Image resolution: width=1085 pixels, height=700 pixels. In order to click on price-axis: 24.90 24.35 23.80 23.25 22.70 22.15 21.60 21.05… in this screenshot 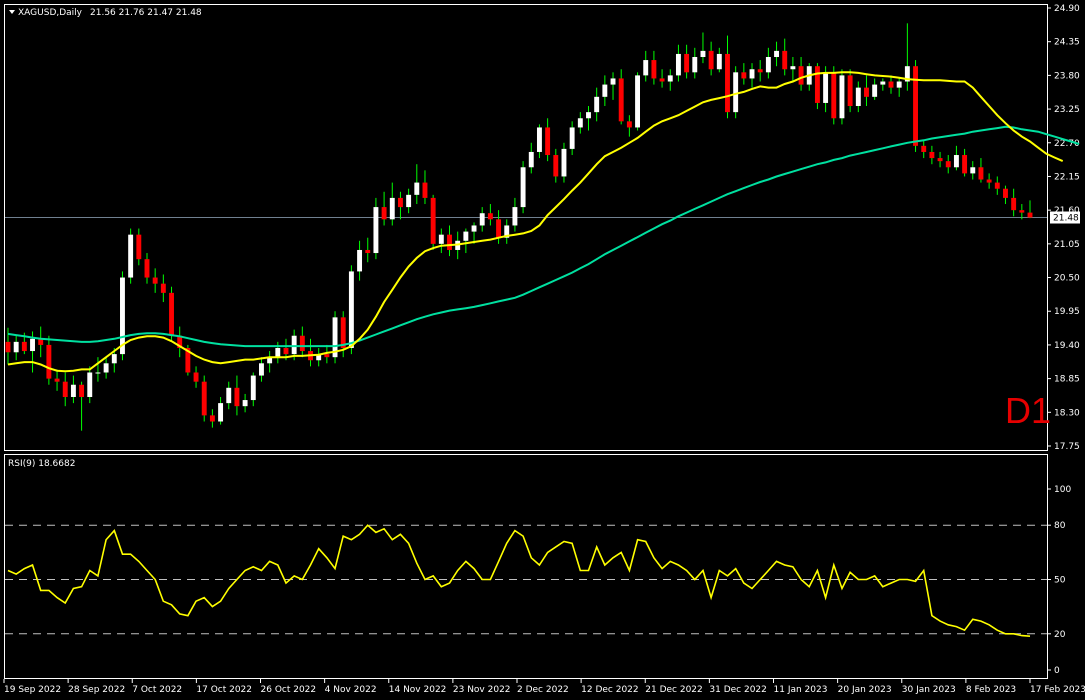, I will do `click(1063, 228)`.